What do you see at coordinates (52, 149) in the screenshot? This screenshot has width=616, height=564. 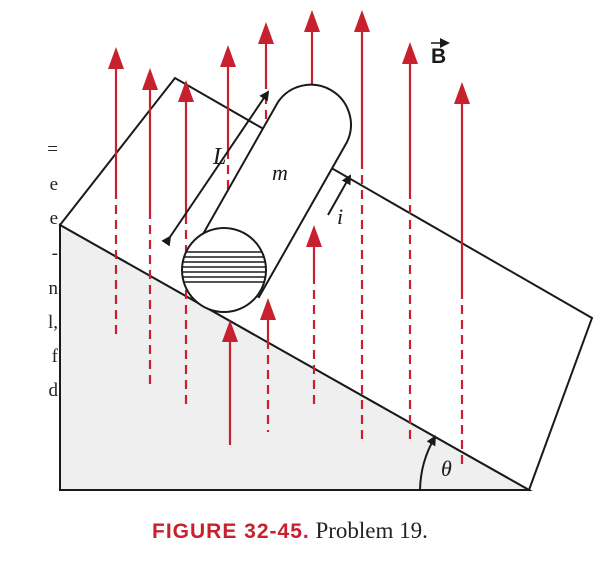 I see `edge-fragment: =` at bounding box center [52, 149].